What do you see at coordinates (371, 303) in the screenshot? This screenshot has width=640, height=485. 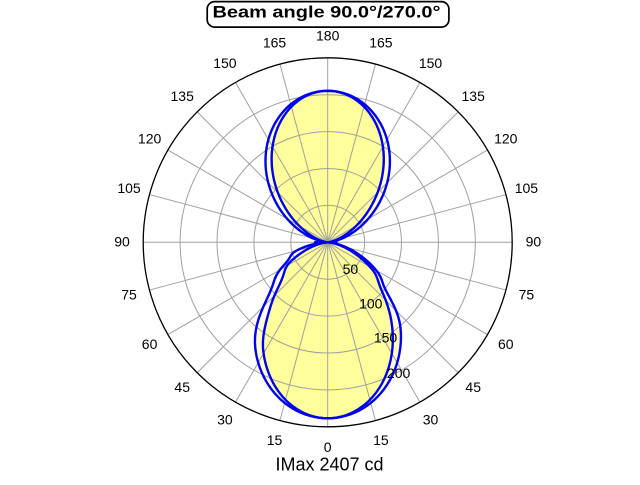 I see `svg-text: 100` at bounding box center [371, 303].